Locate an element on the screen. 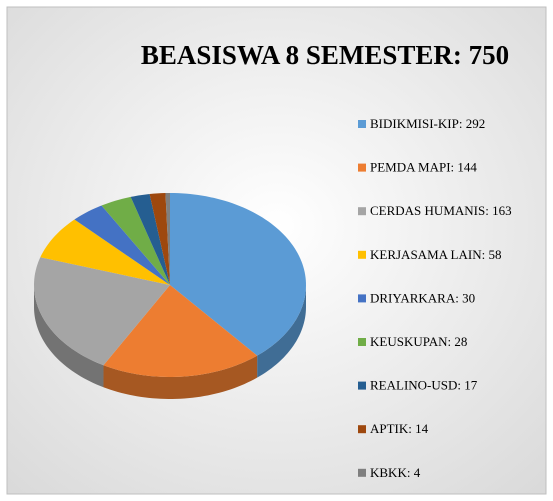  legend-label: REALINO-USD: 17 is located at coordinates (424, 385).